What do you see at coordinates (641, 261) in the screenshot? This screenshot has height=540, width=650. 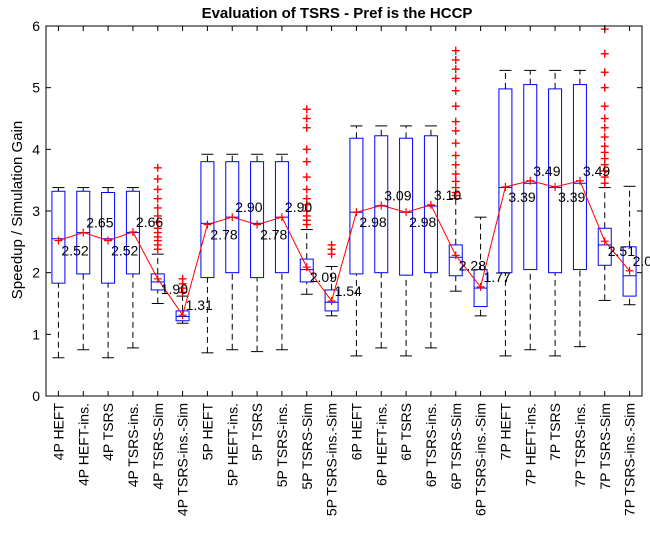 I see `mean-data-label: 2.03` at bounding box center [641, 261].